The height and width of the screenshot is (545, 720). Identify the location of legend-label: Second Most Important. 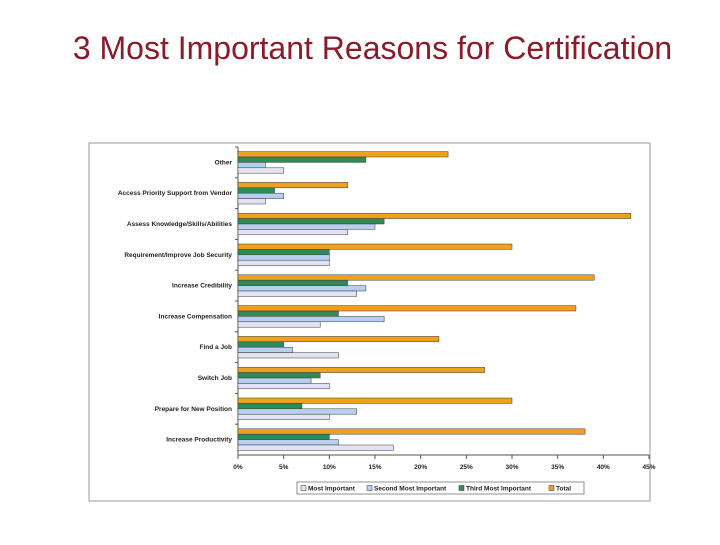
(410, 489).